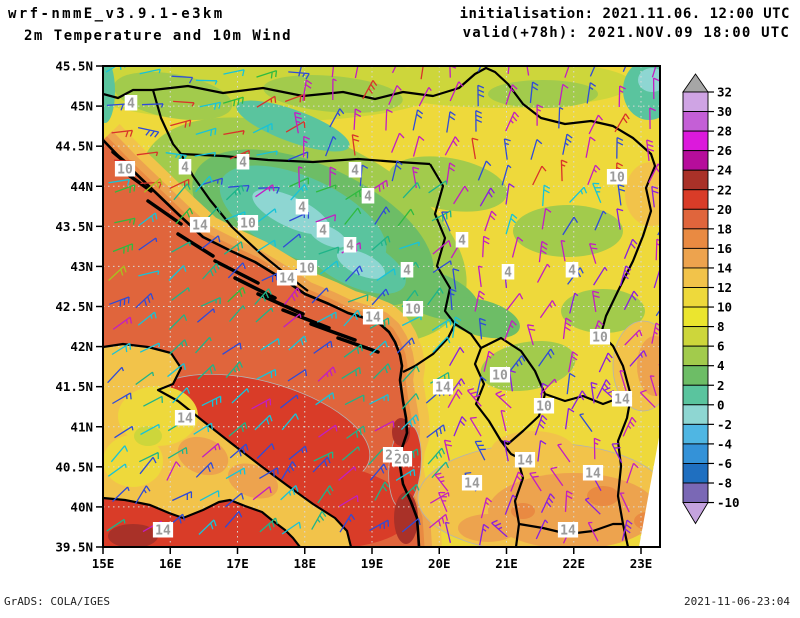 The width and height of the screenshot is (800, 618). What do you see at coordinates (131, 104) in the screenshot?
I see `contour-label: 4` at bounding box center [131, 104].